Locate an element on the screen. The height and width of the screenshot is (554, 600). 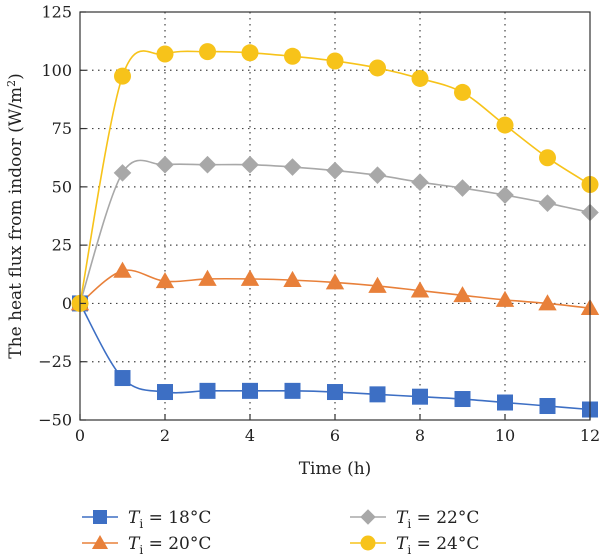
legend-label: Ti = 20°C is located at coordinates (169, 544).